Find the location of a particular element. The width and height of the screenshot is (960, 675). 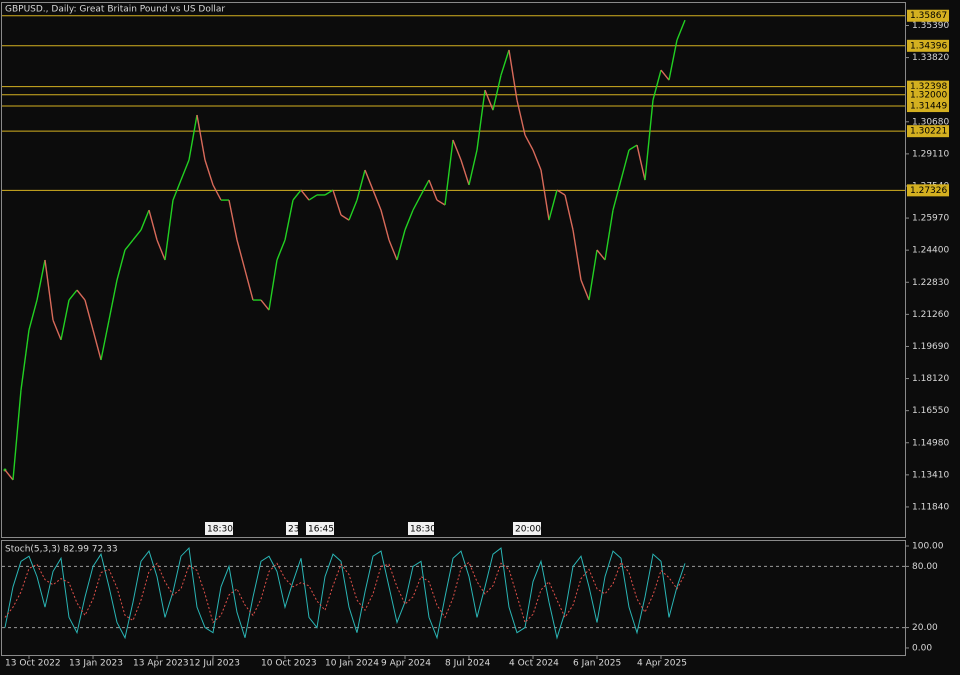

price-level-label: 1.34396 is located at coordinates (928, 46).